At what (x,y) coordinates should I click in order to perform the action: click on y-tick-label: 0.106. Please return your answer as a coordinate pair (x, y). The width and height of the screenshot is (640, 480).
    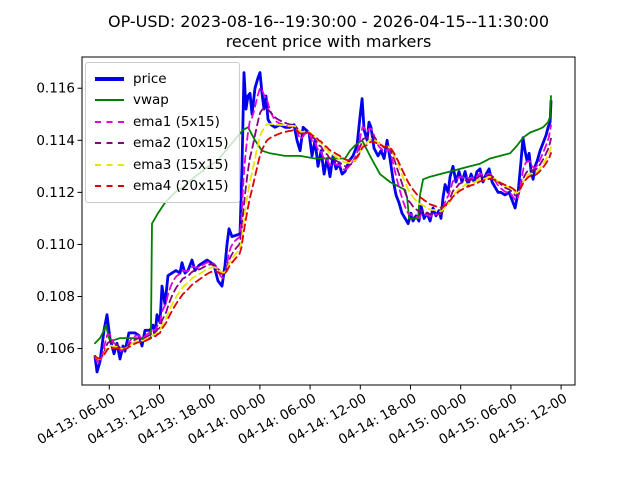
    Looking at the image, I should click on (55, 349).